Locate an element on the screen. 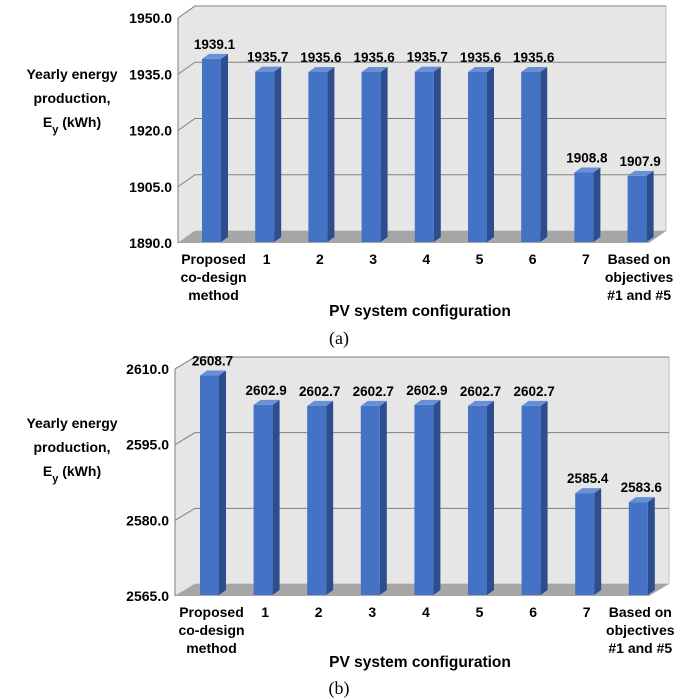 Image resolution: width=678 pixels, height=698 pixels. data-label: 2585.4 is located at coordinates (588, 478).